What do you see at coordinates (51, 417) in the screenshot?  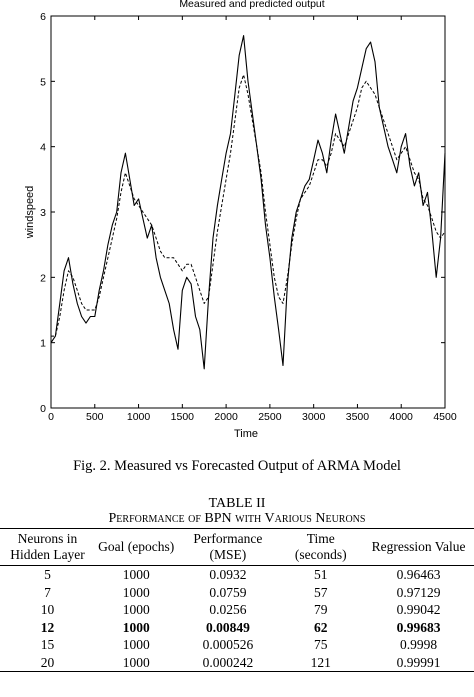 I see `x-tick-label: 0` at bounding box center [51, 417].